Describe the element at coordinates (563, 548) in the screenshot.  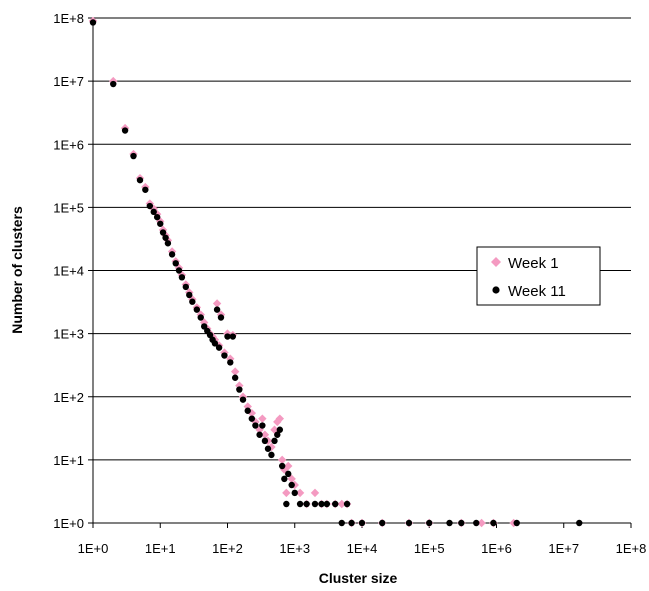
I see `x-tick-label: 1E+7` at that location.